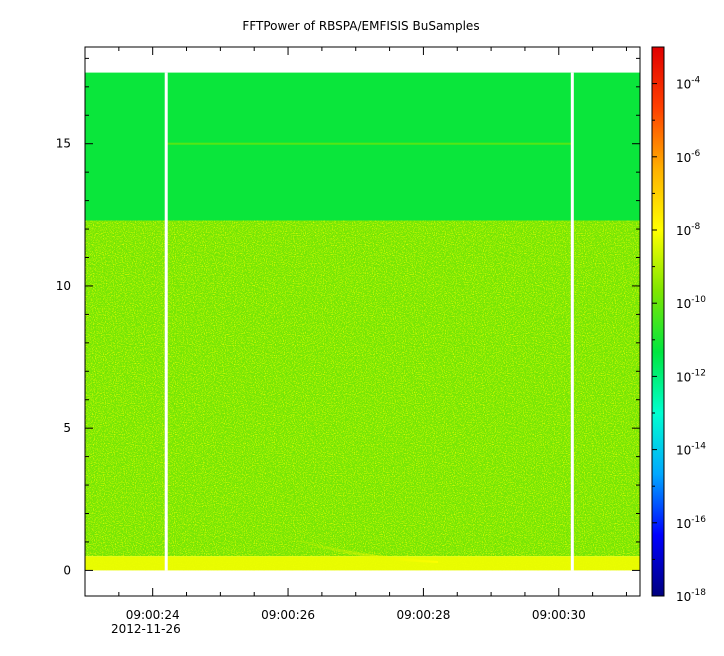  I want to click on colorbar-frame, so click(658, 321).